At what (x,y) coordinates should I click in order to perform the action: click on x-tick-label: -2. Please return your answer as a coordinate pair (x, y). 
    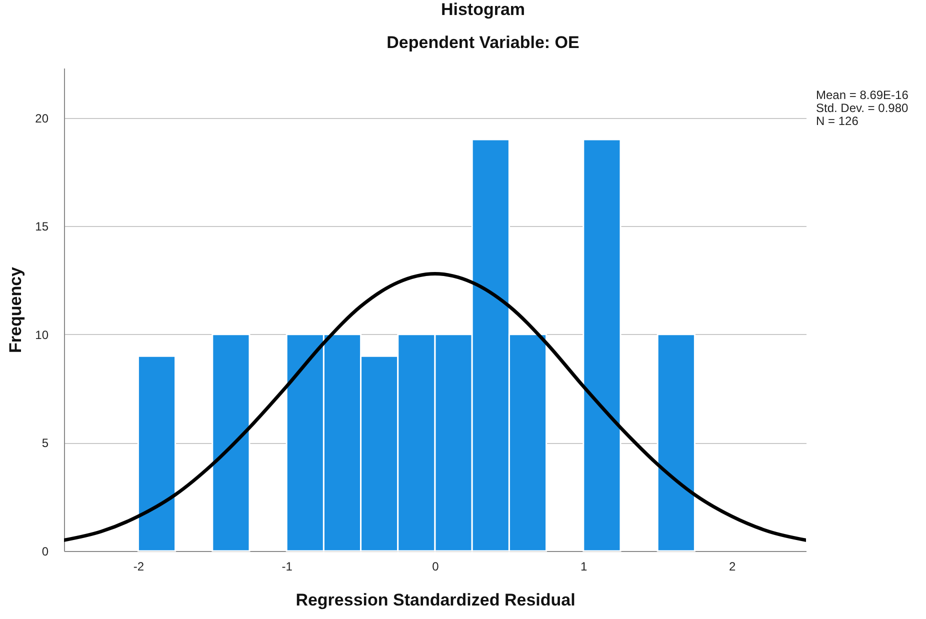
    Looking at the image, I should click on (138, 567).